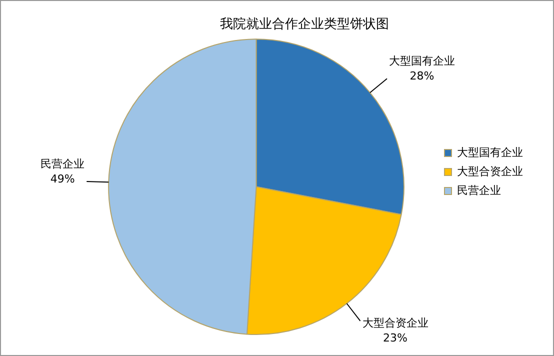 The height and width of the screenshot is (356, 554). Describe the element at coordinates (422, 61) in the screenshot. I see `slice-label: 大型国有企业` at that location.